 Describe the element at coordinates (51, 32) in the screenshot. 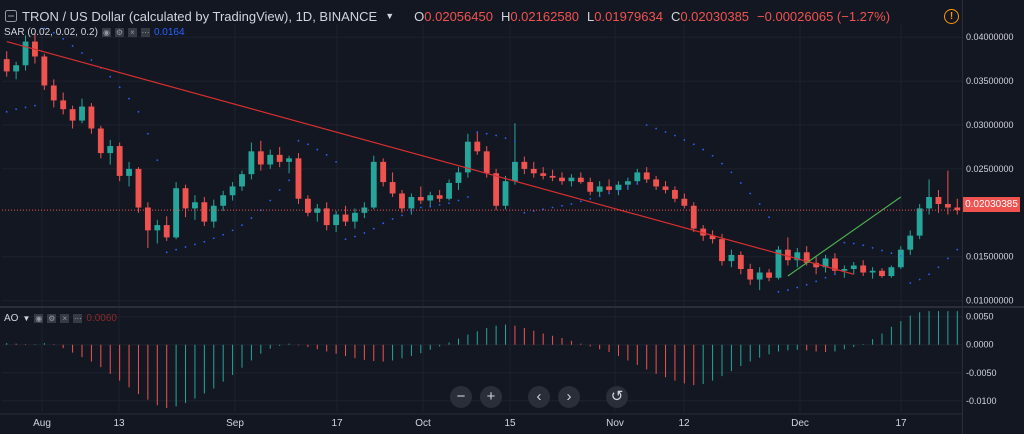

I see `sar-label: SAR (0.02, 0.02, 0.2)` at that location.